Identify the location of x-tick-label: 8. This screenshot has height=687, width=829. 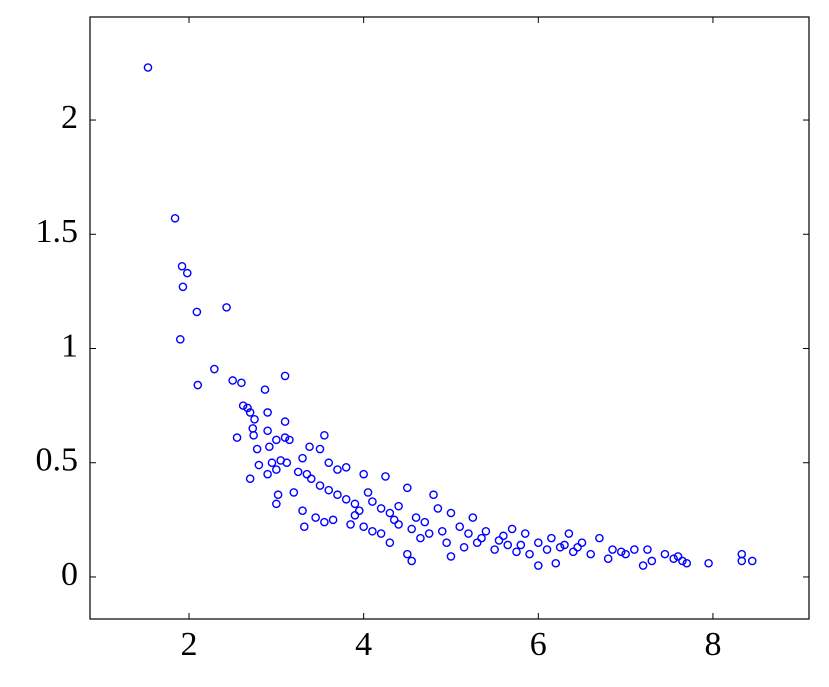
(712, 644).